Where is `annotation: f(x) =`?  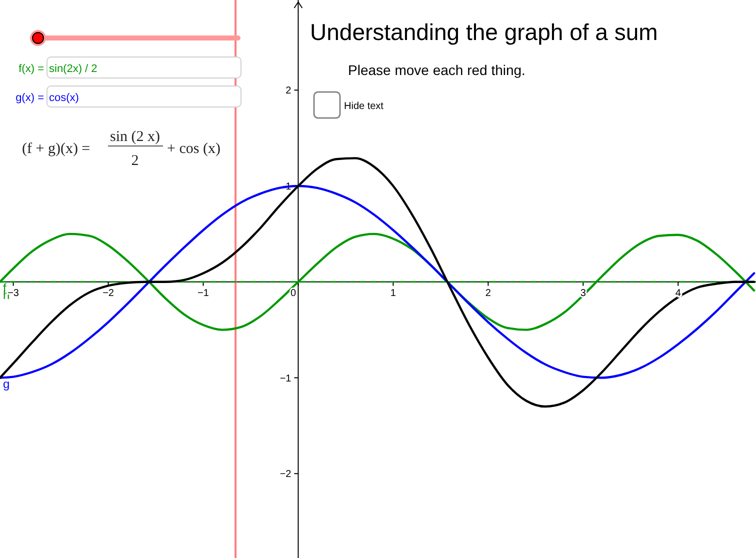 annotation: f(x) = is located at coordinates (31, 69).